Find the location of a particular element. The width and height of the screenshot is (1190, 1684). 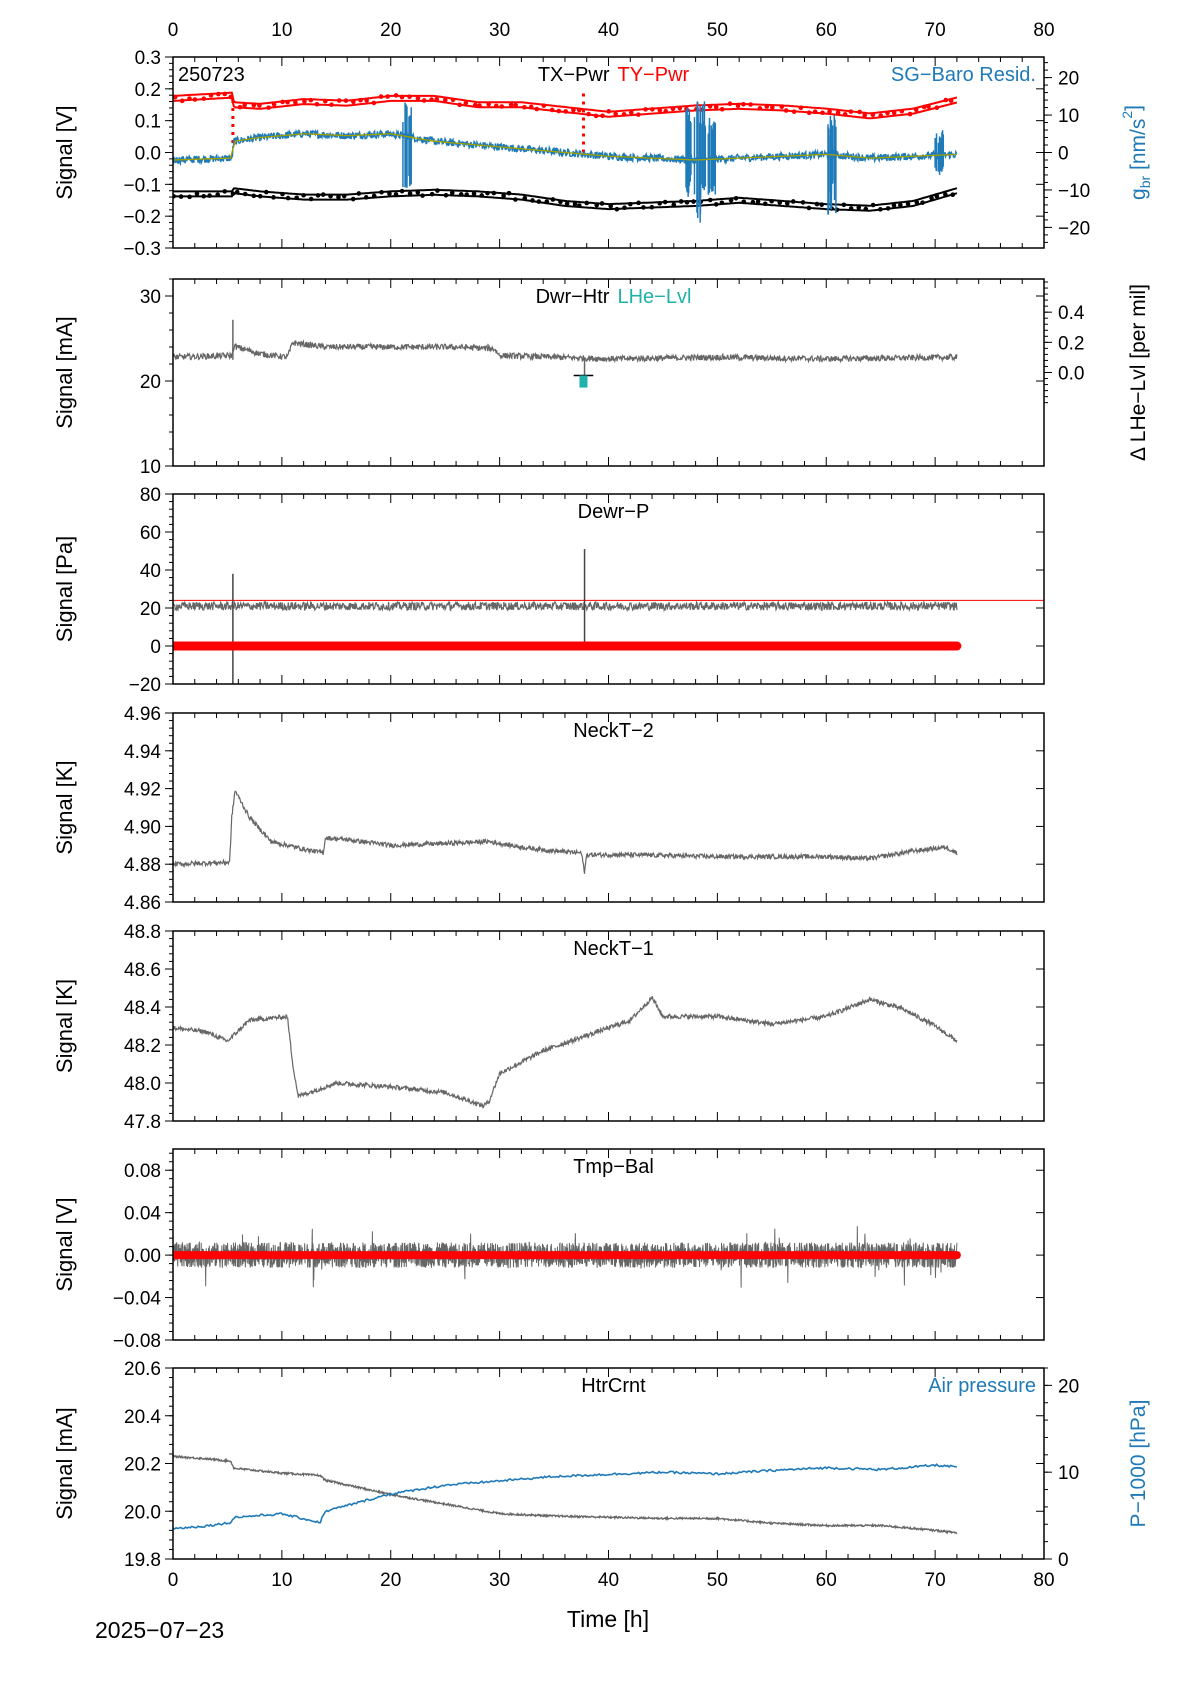

panel-title-part: TX−Pwr is located at coordinates (574, 75).